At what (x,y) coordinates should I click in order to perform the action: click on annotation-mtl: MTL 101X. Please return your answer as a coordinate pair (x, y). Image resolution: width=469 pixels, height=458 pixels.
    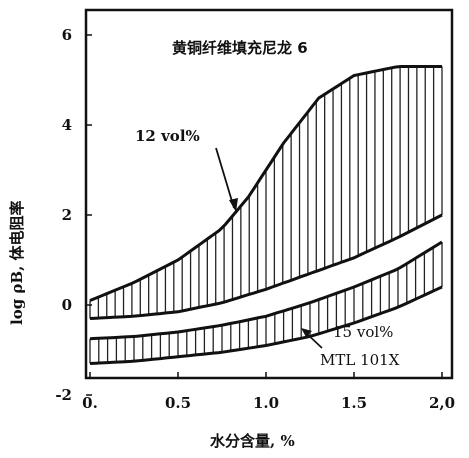
    Looking at the image, I should click on (360, 360).